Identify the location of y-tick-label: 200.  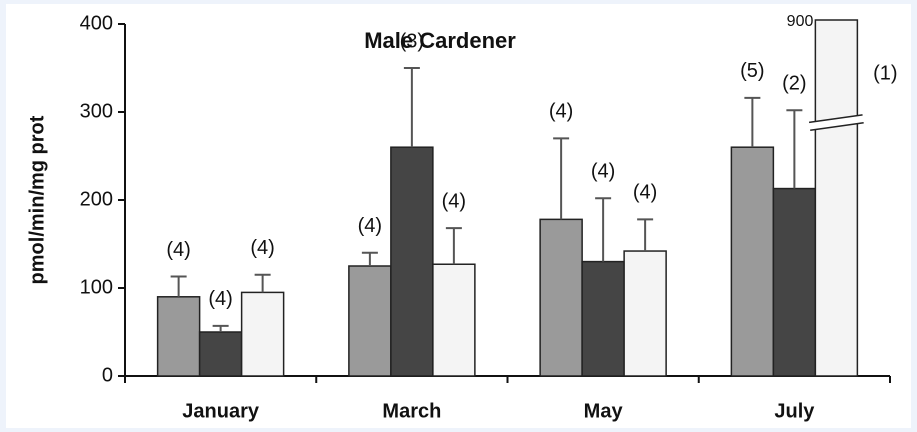
(96, 199).